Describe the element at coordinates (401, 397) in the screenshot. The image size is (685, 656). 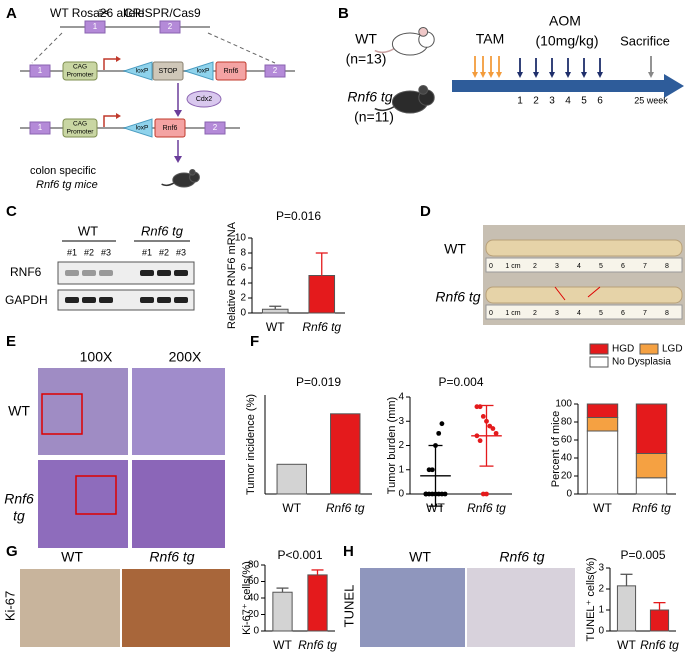
I see `y-tick-label: 4` at that location.